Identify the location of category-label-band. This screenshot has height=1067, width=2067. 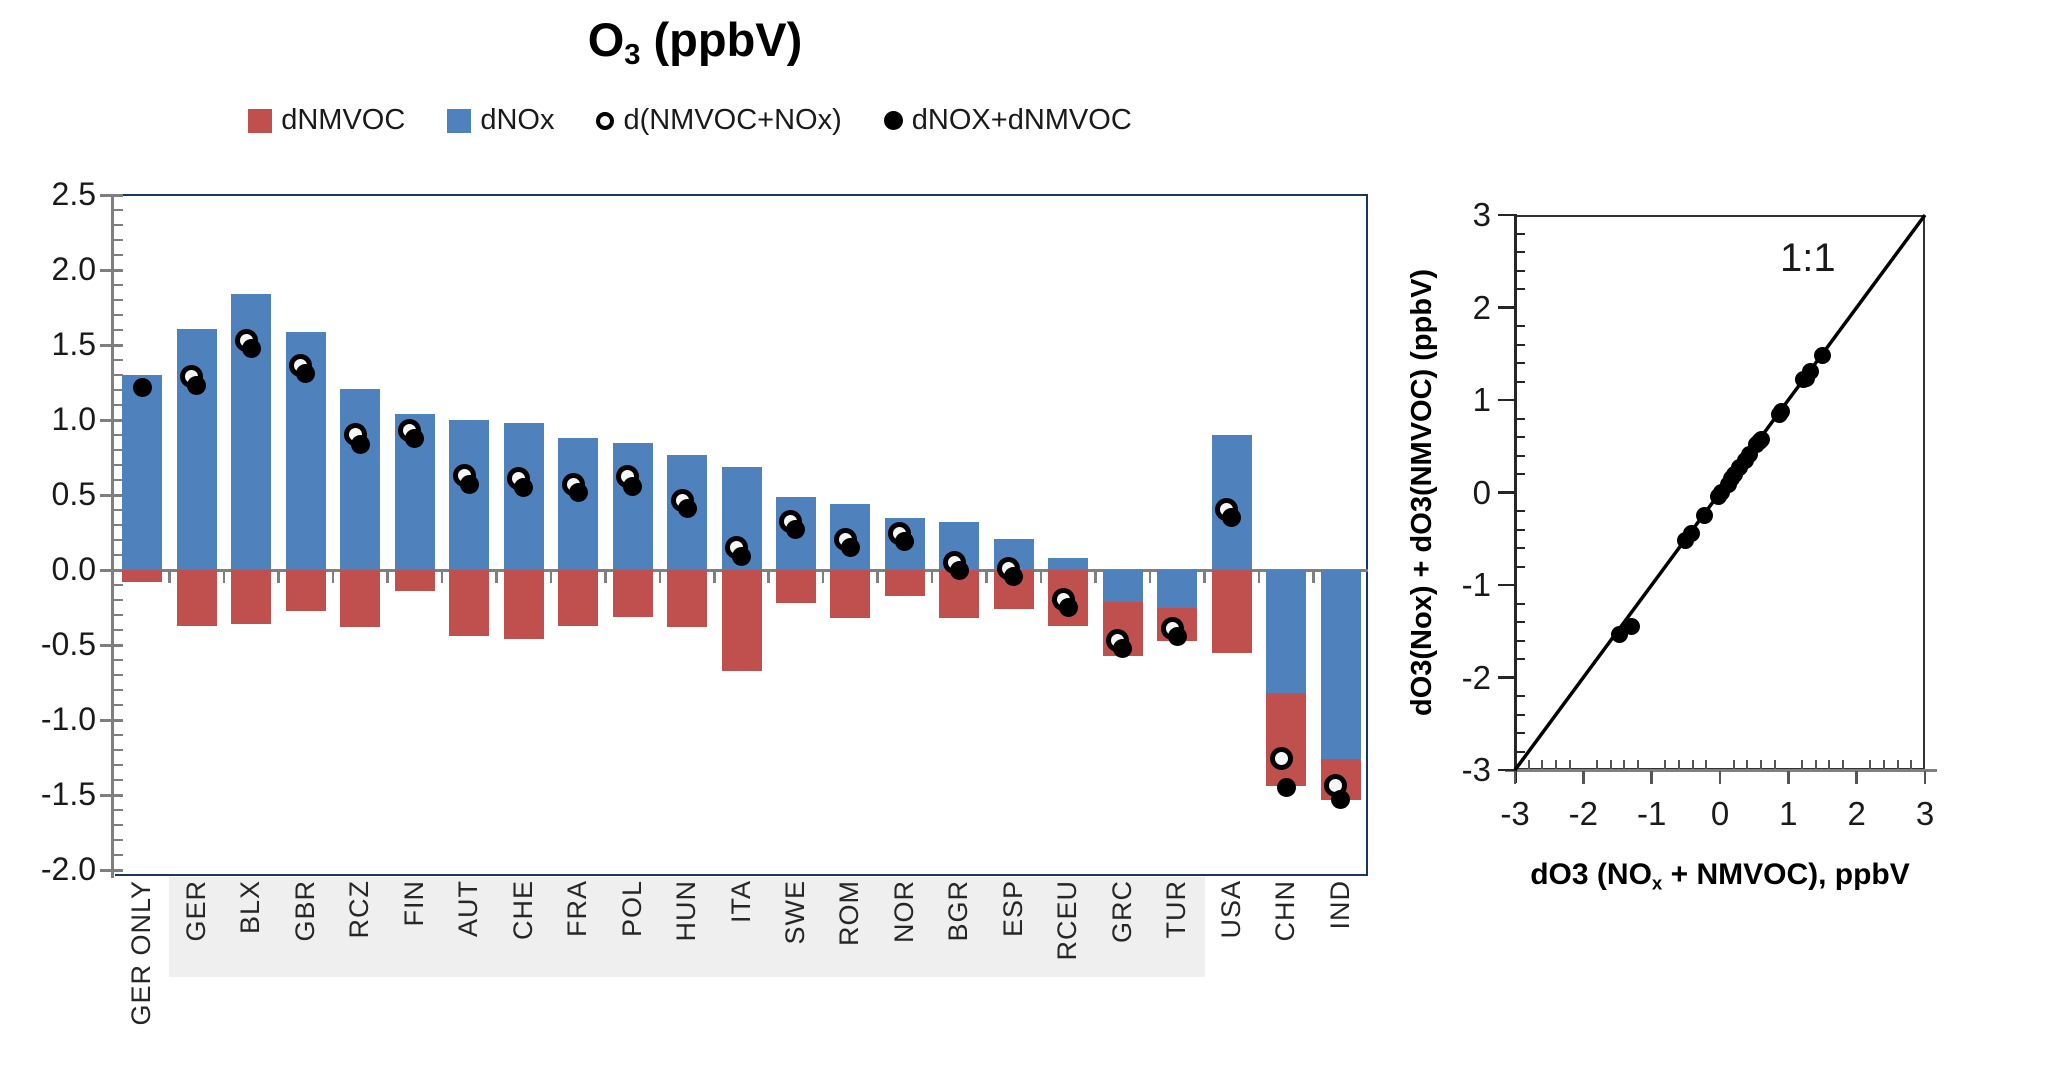
(687, 927).